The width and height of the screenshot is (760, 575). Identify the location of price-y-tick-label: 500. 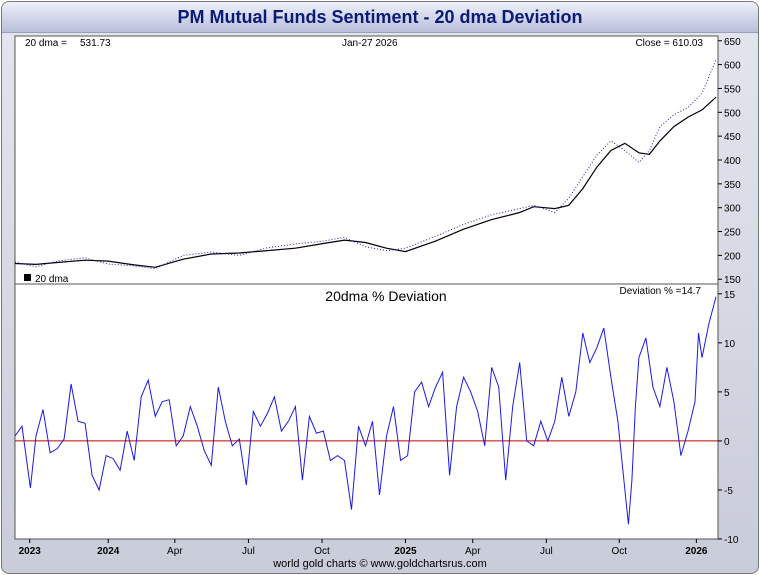
(732, 113).